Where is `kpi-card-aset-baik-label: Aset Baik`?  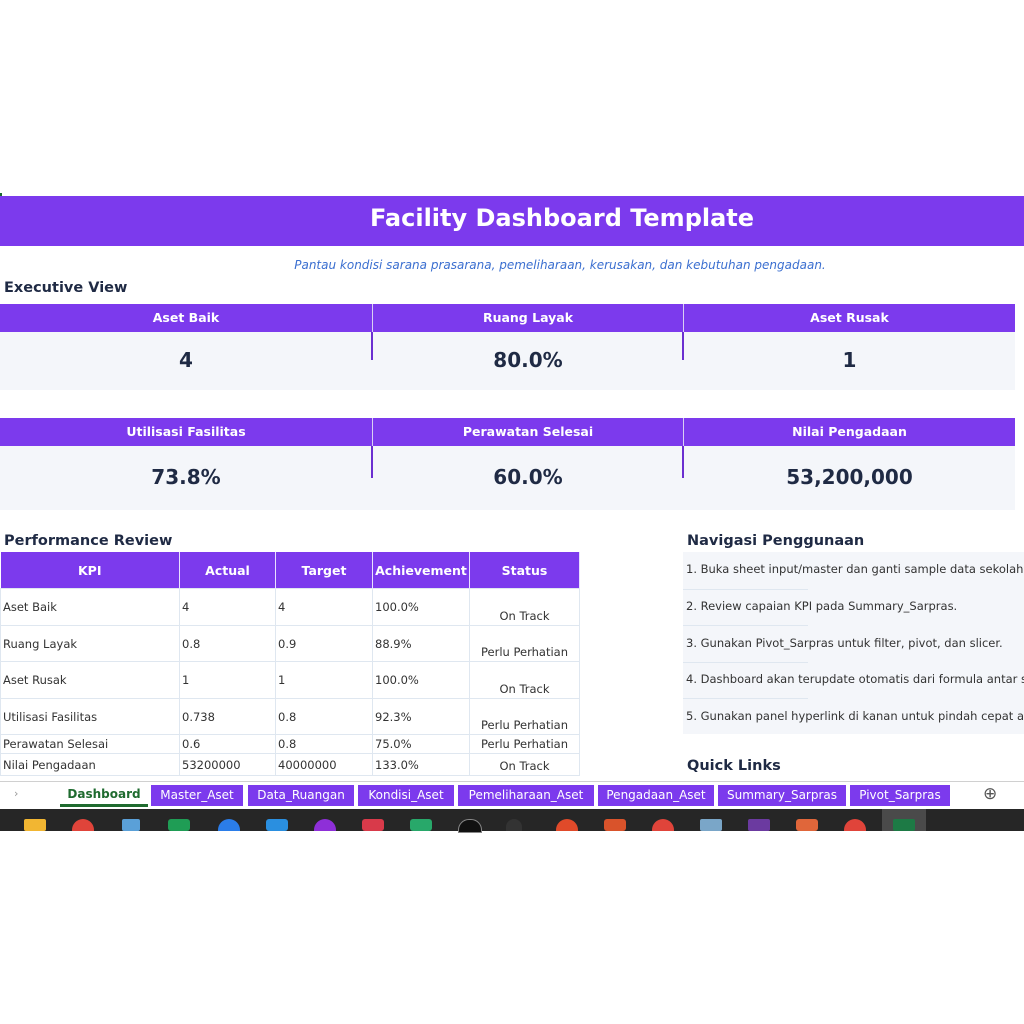
kpi-card-aset-baik-label: Aset Baik is located at coordinates (186, 318).